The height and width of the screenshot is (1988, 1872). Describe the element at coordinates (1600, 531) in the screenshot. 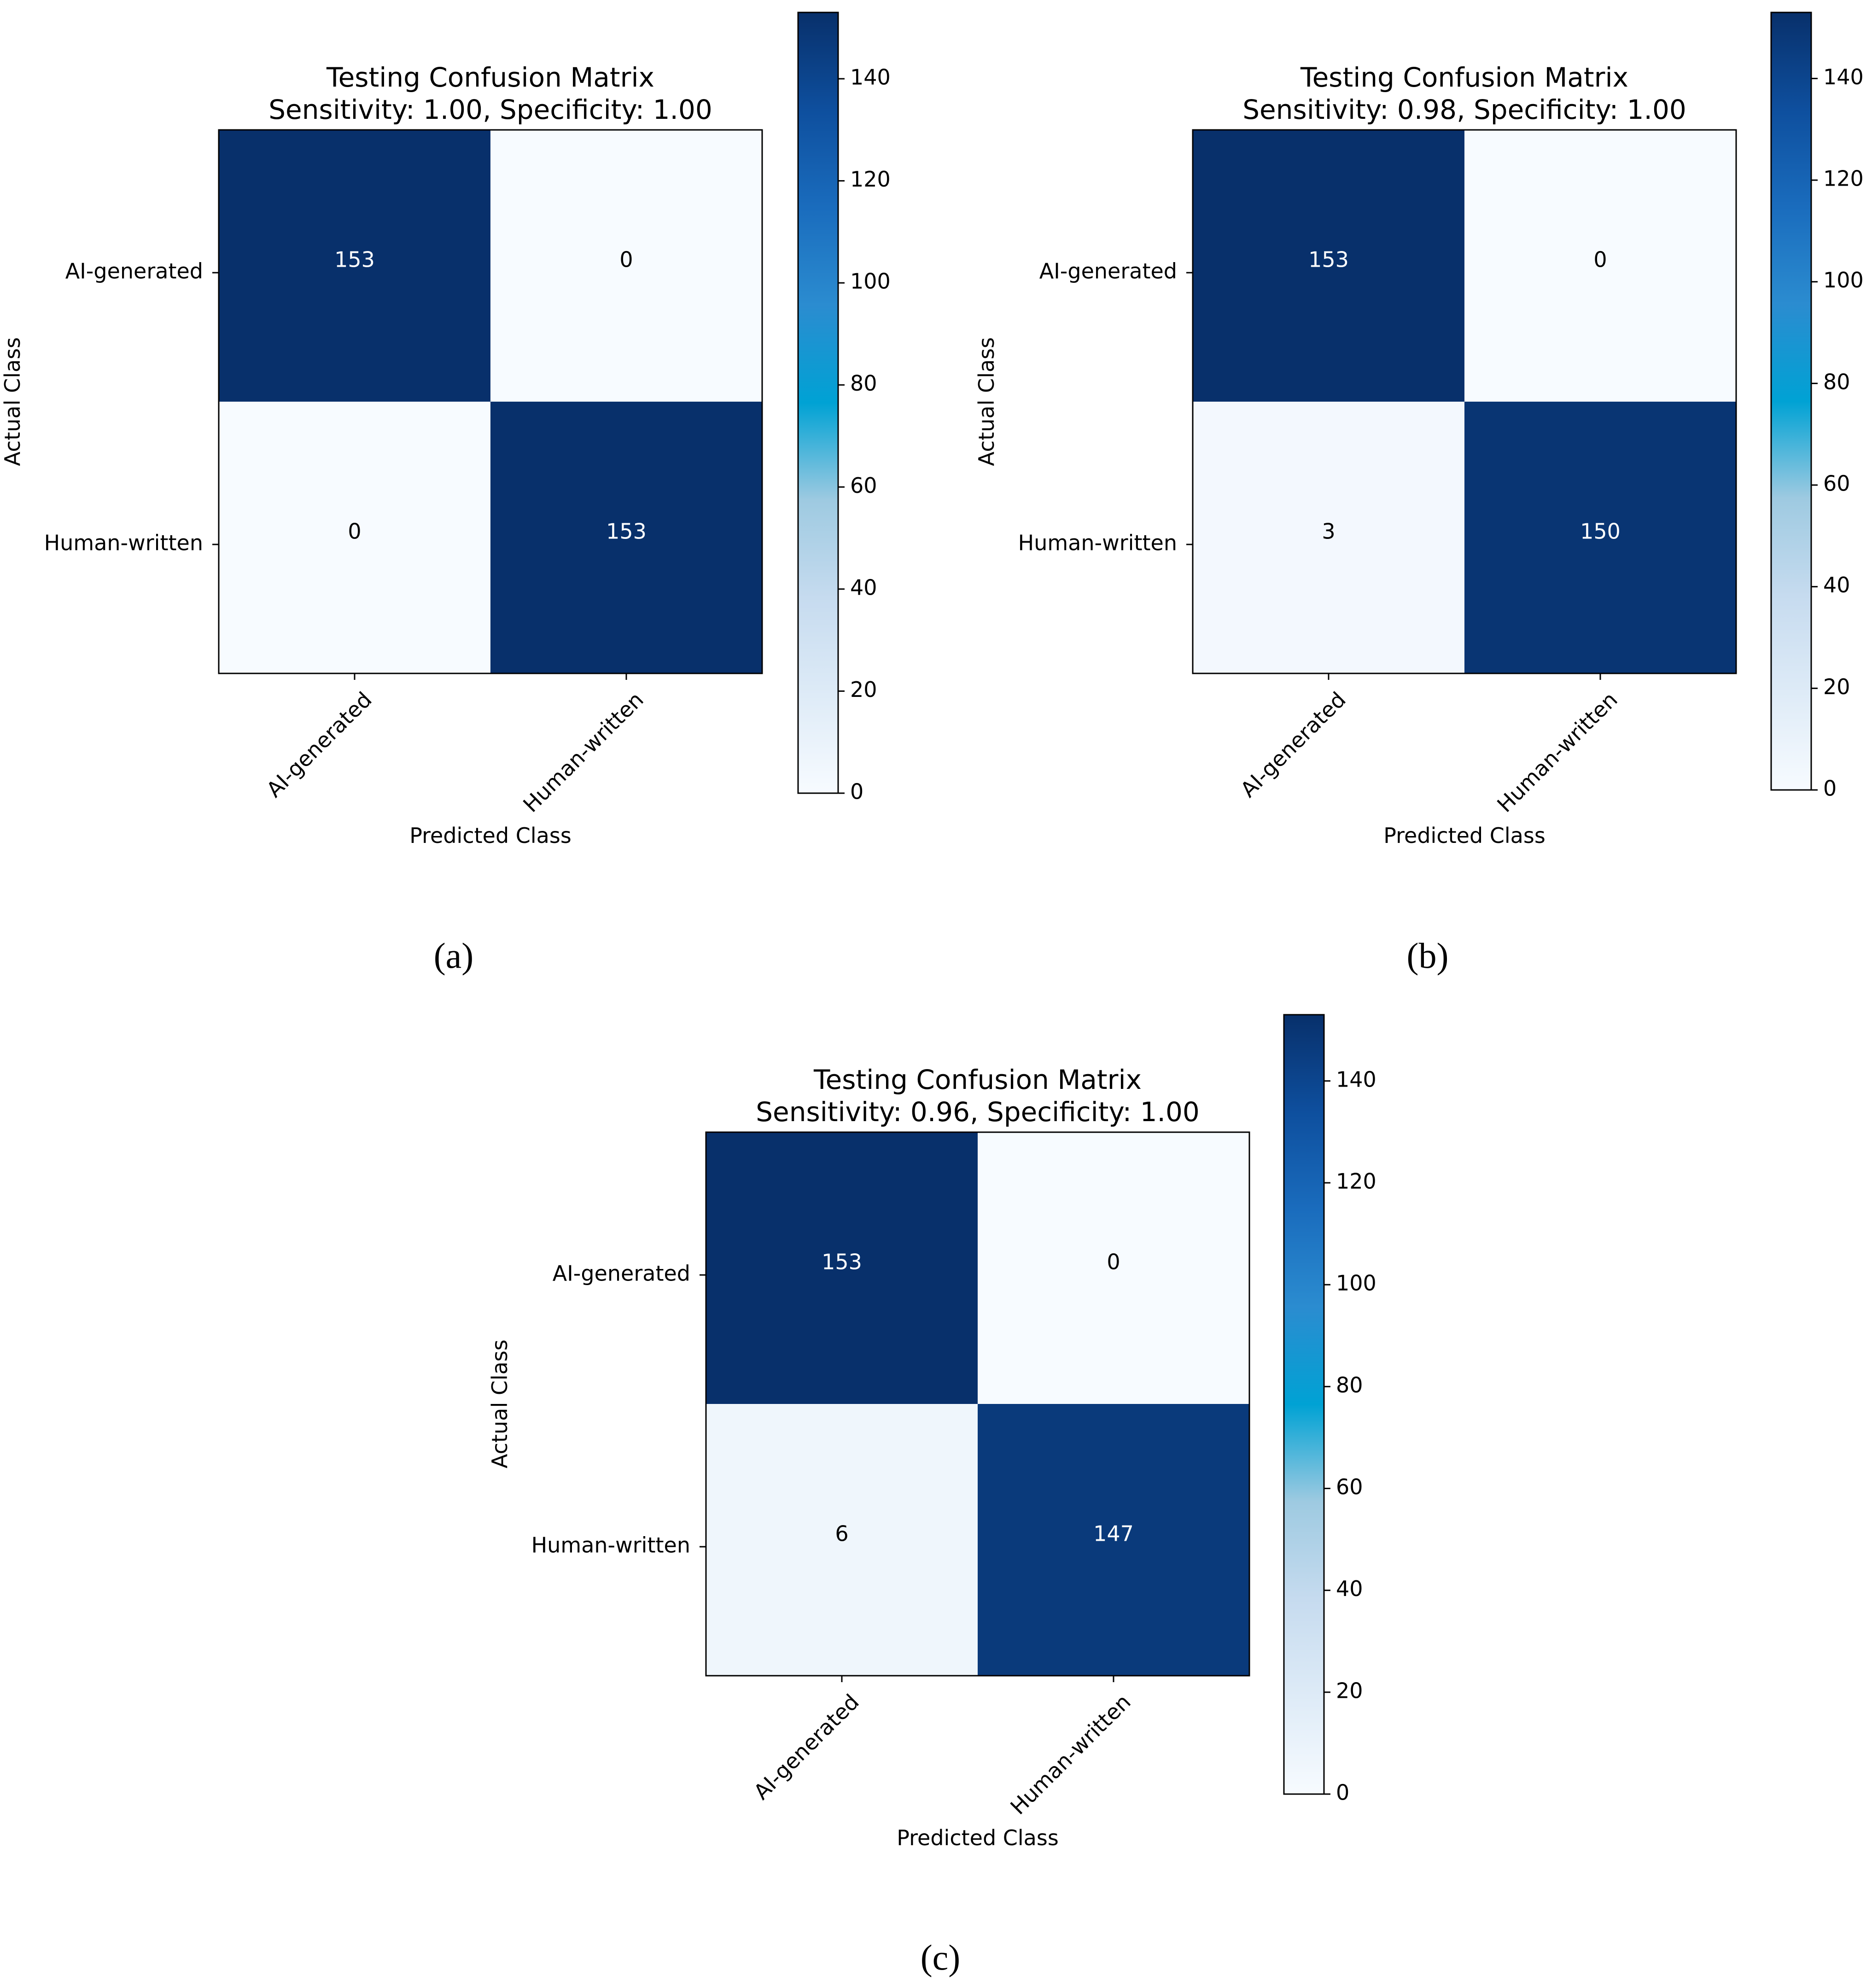

I see `cell-value-label: 150` at that location.